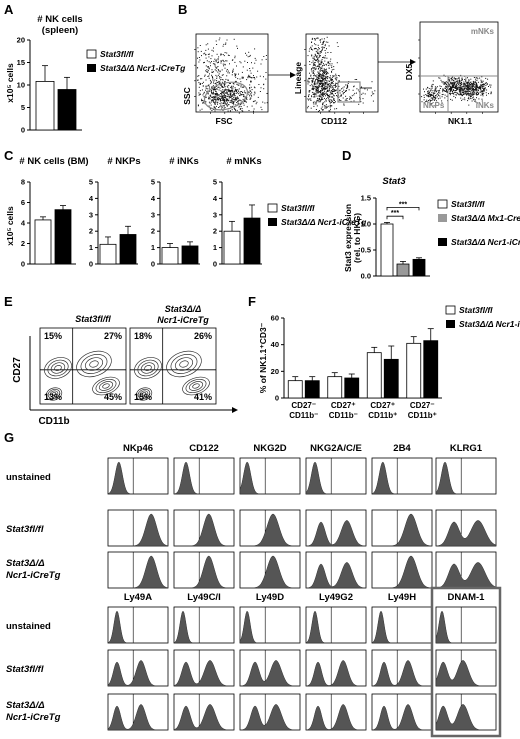 This screenshot has height=739, width=520. I want to click on histogram-header: Ly49C/I, so click(203, 597).